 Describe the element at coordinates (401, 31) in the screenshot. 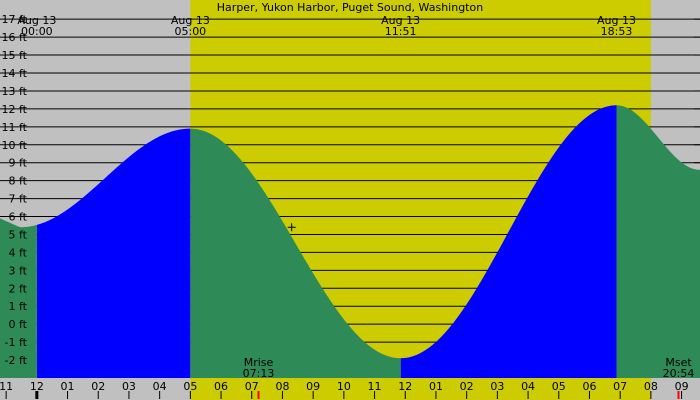

I see `top-time-label: 11:51` at that location.